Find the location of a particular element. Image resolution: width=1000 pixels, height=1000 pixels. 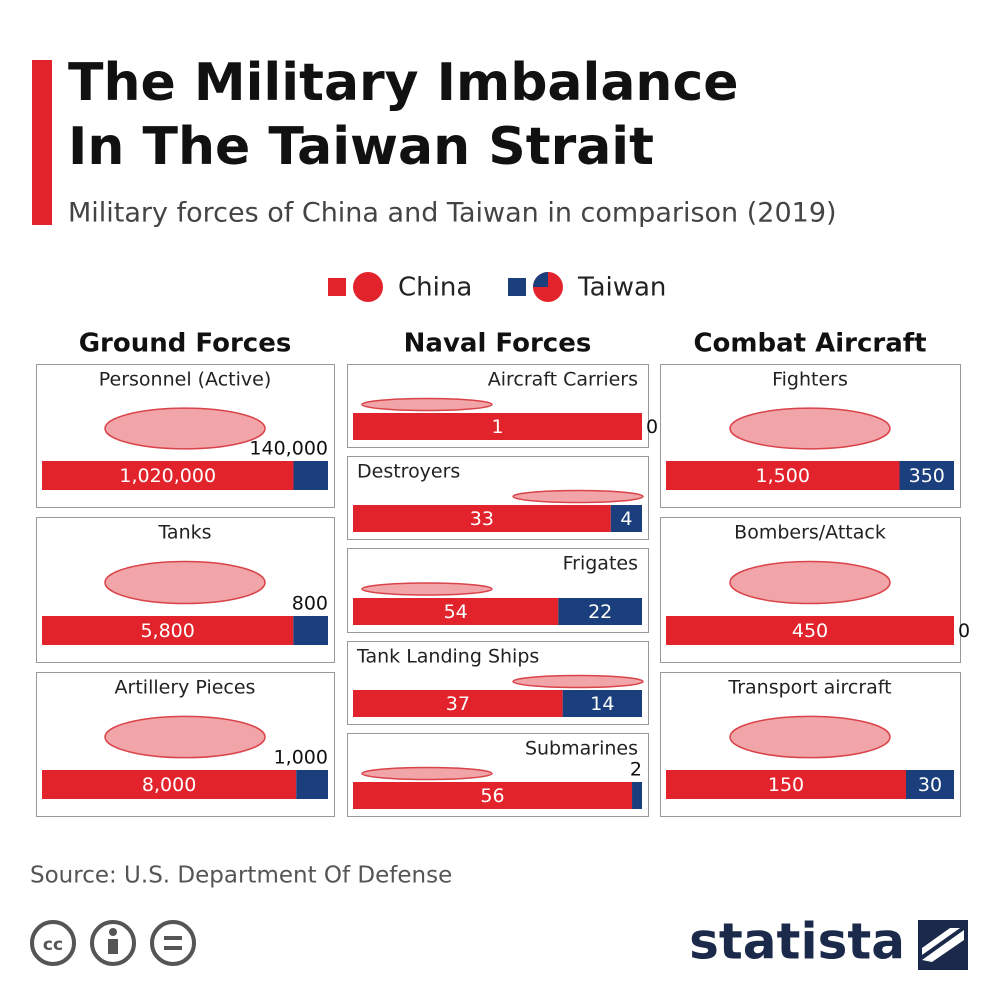

brand-logo is located at coordinates (943, 945).